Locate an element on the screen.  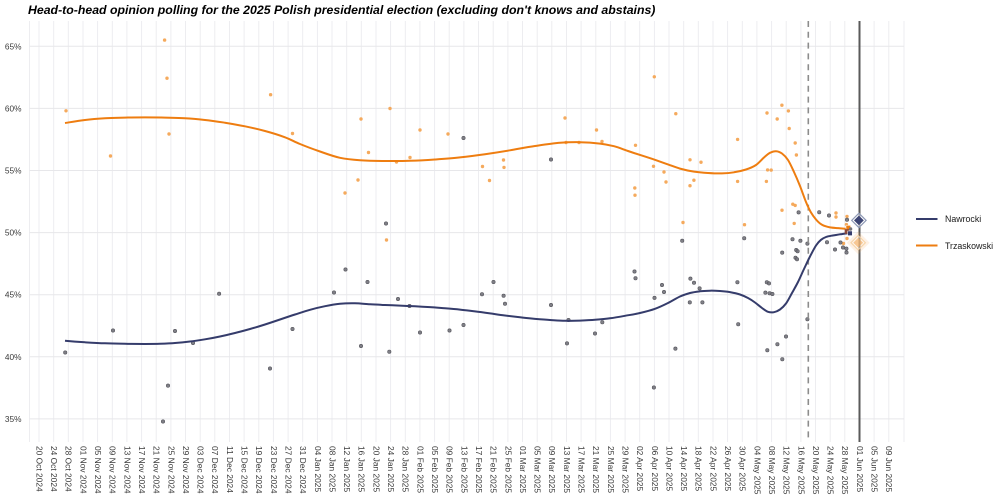
svg-text: 21 Mar 2025 is located at coordinates (596, 469).